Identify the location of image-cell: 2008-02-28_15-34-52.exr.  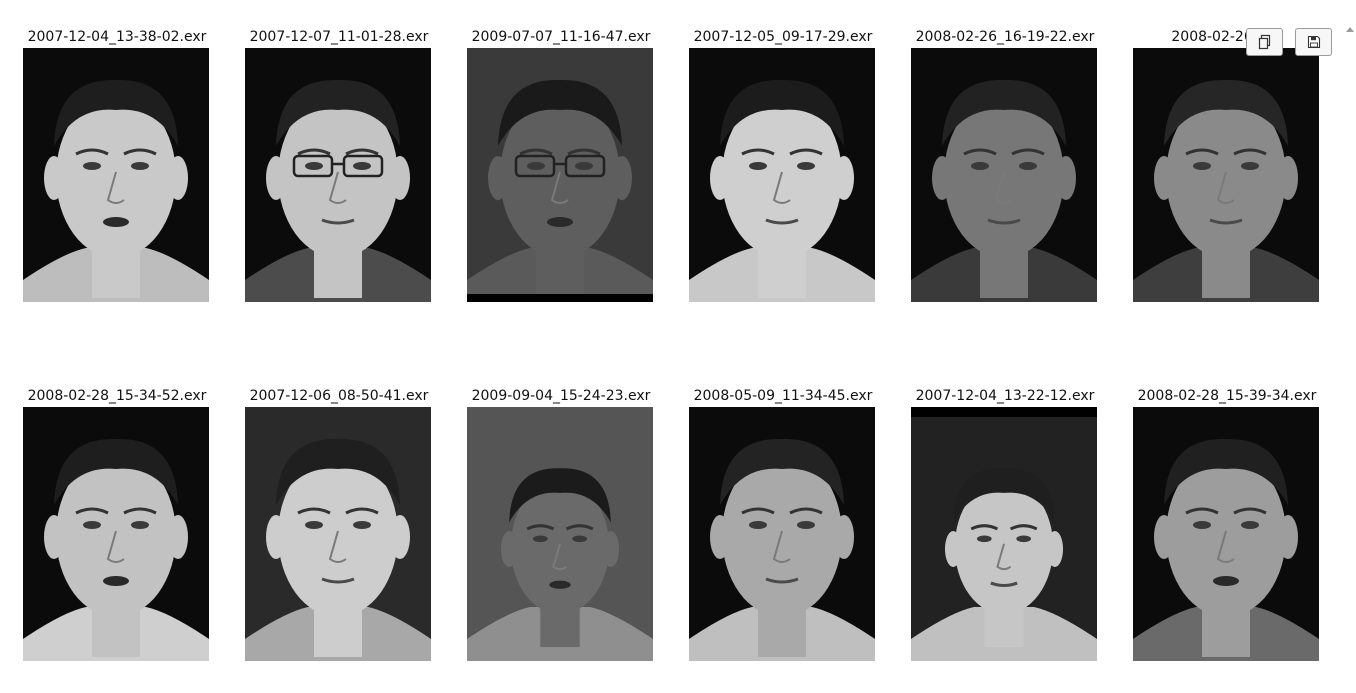
(117, 537).